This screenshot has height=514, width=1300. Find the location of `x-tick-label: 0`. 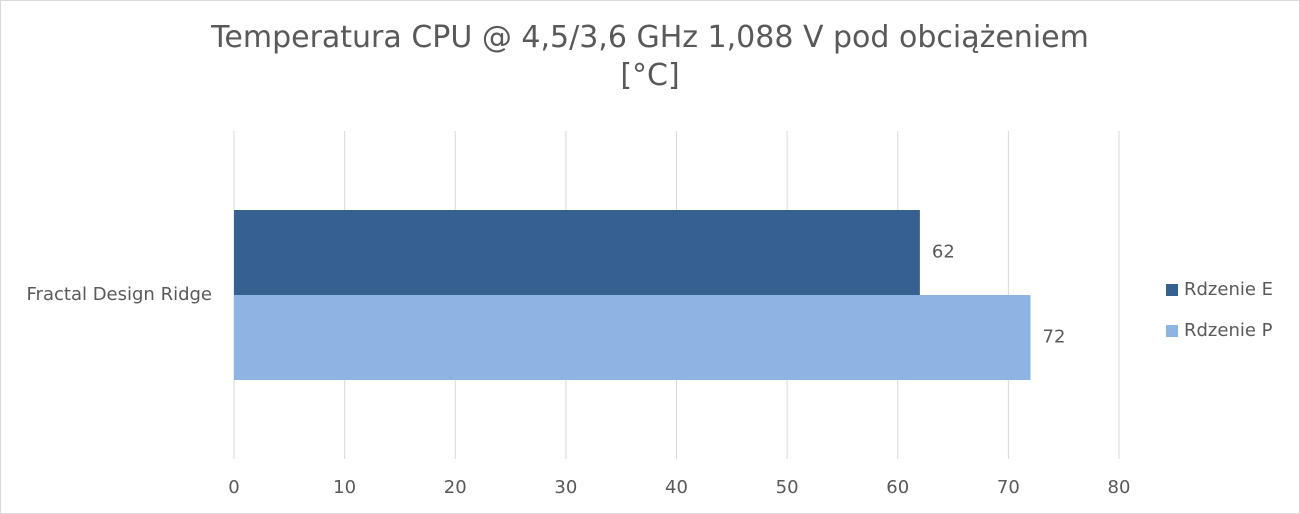

x-tick-label: 0 is located at coordinates (233, 487).